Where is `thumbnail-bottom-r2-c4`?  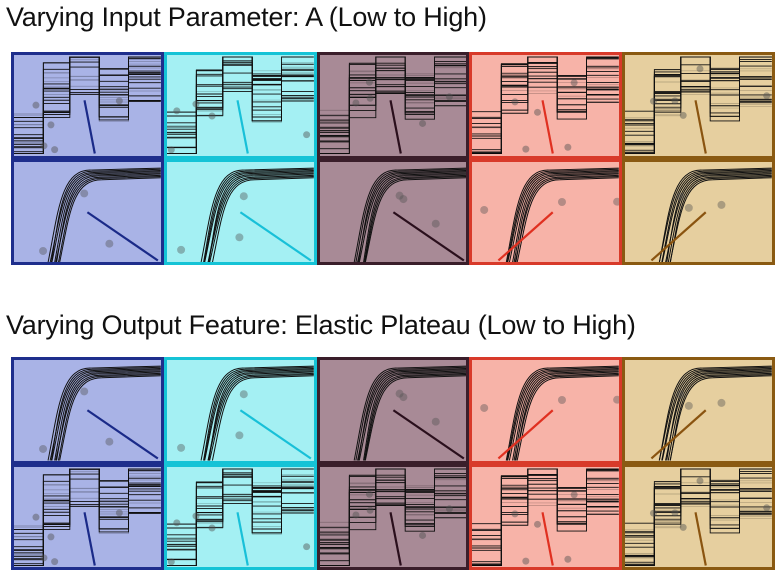
thumbnail-bottom-r2-c4 is located at coordinates (546, 516).